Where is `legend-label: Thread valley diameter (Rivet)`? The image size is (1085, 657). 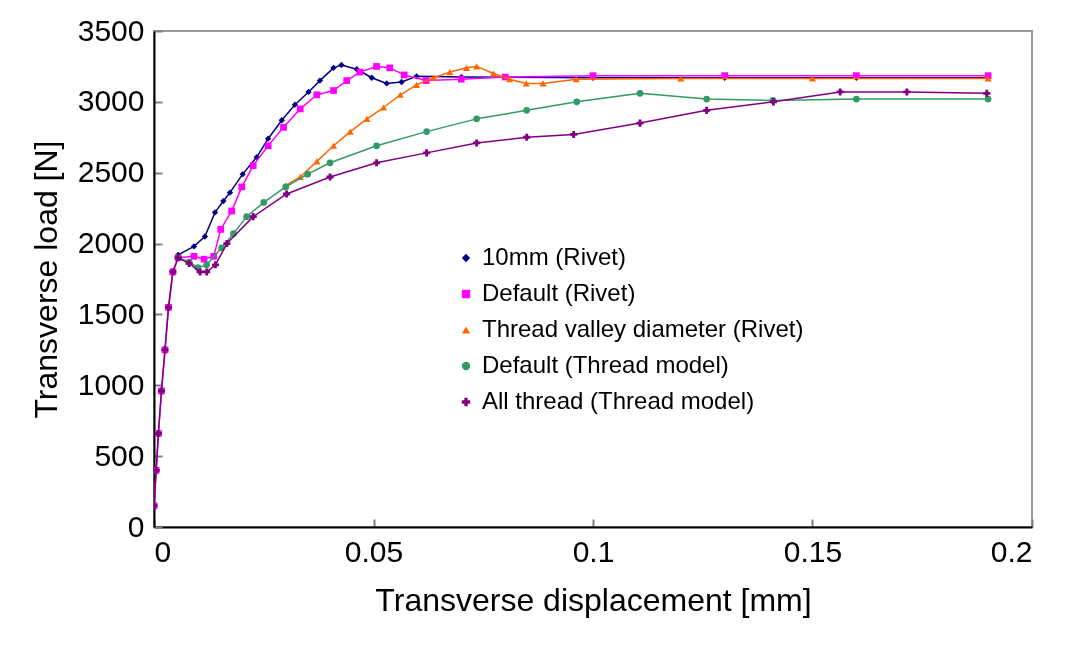
legend-label: Thread valley diameter (Rivet) is located at coordinates (643, 328).